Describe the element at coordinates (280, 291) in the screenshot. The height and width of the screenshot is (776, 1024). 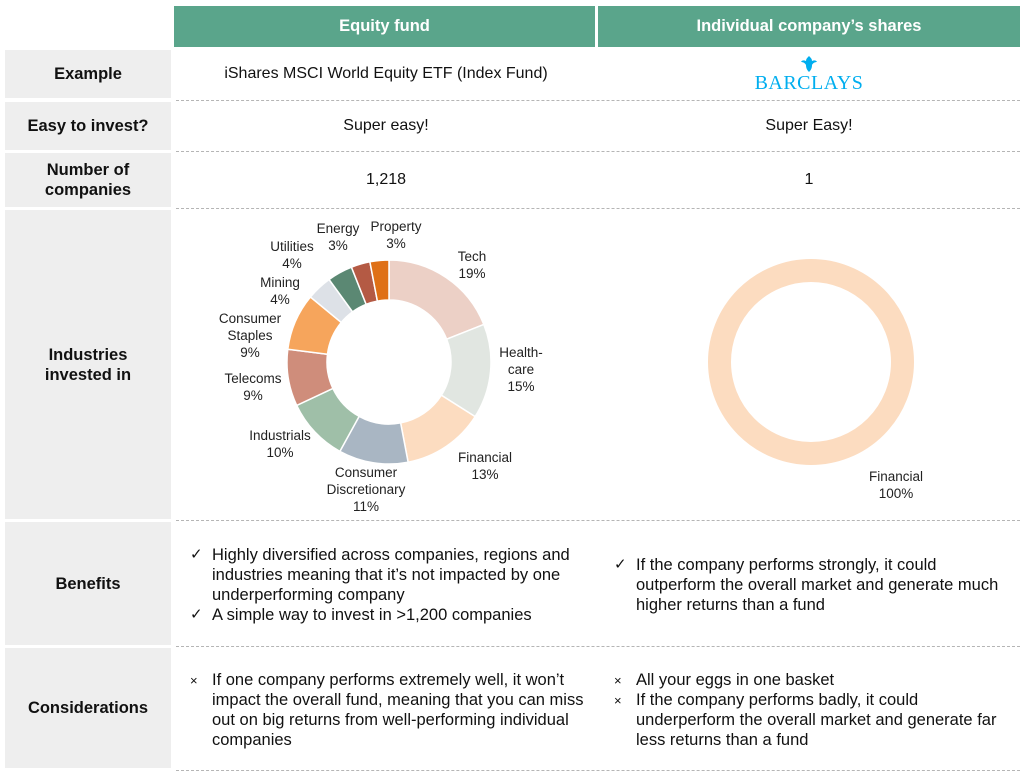
I see `slice-label-mining: Mining 4%` at that location.